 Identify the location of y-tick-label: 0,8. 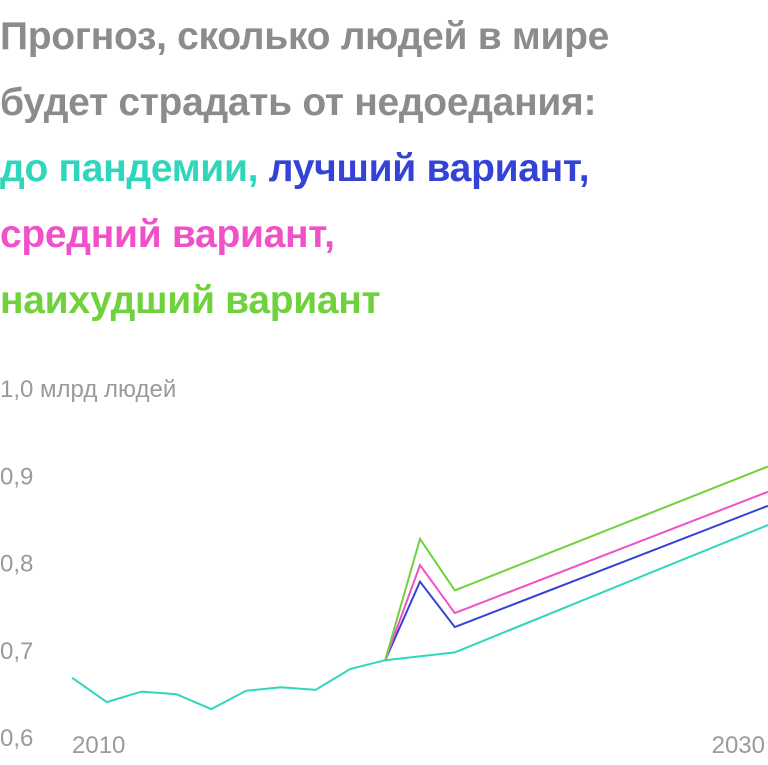
(16, 564).